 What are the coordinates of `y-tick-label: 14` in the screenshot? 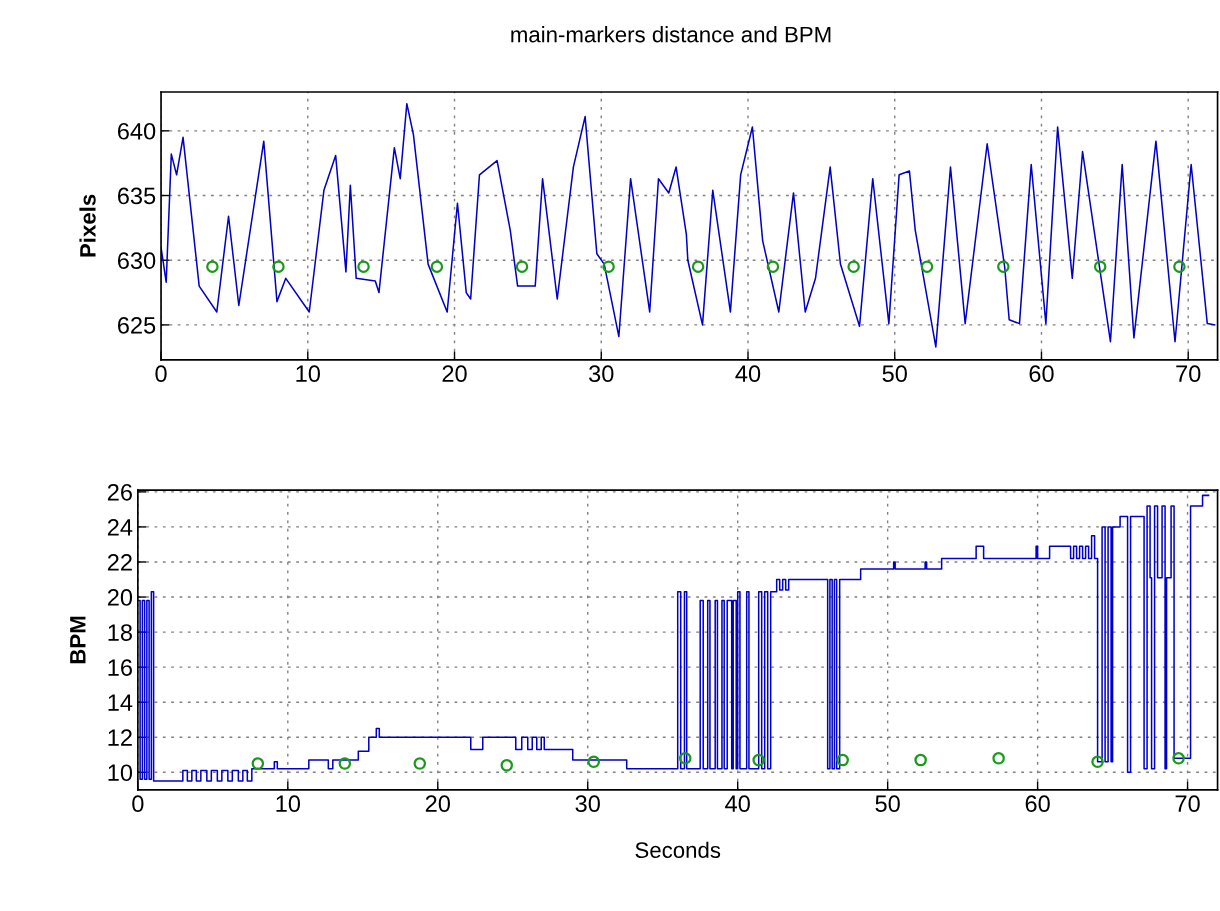 It's located at (120, 702).